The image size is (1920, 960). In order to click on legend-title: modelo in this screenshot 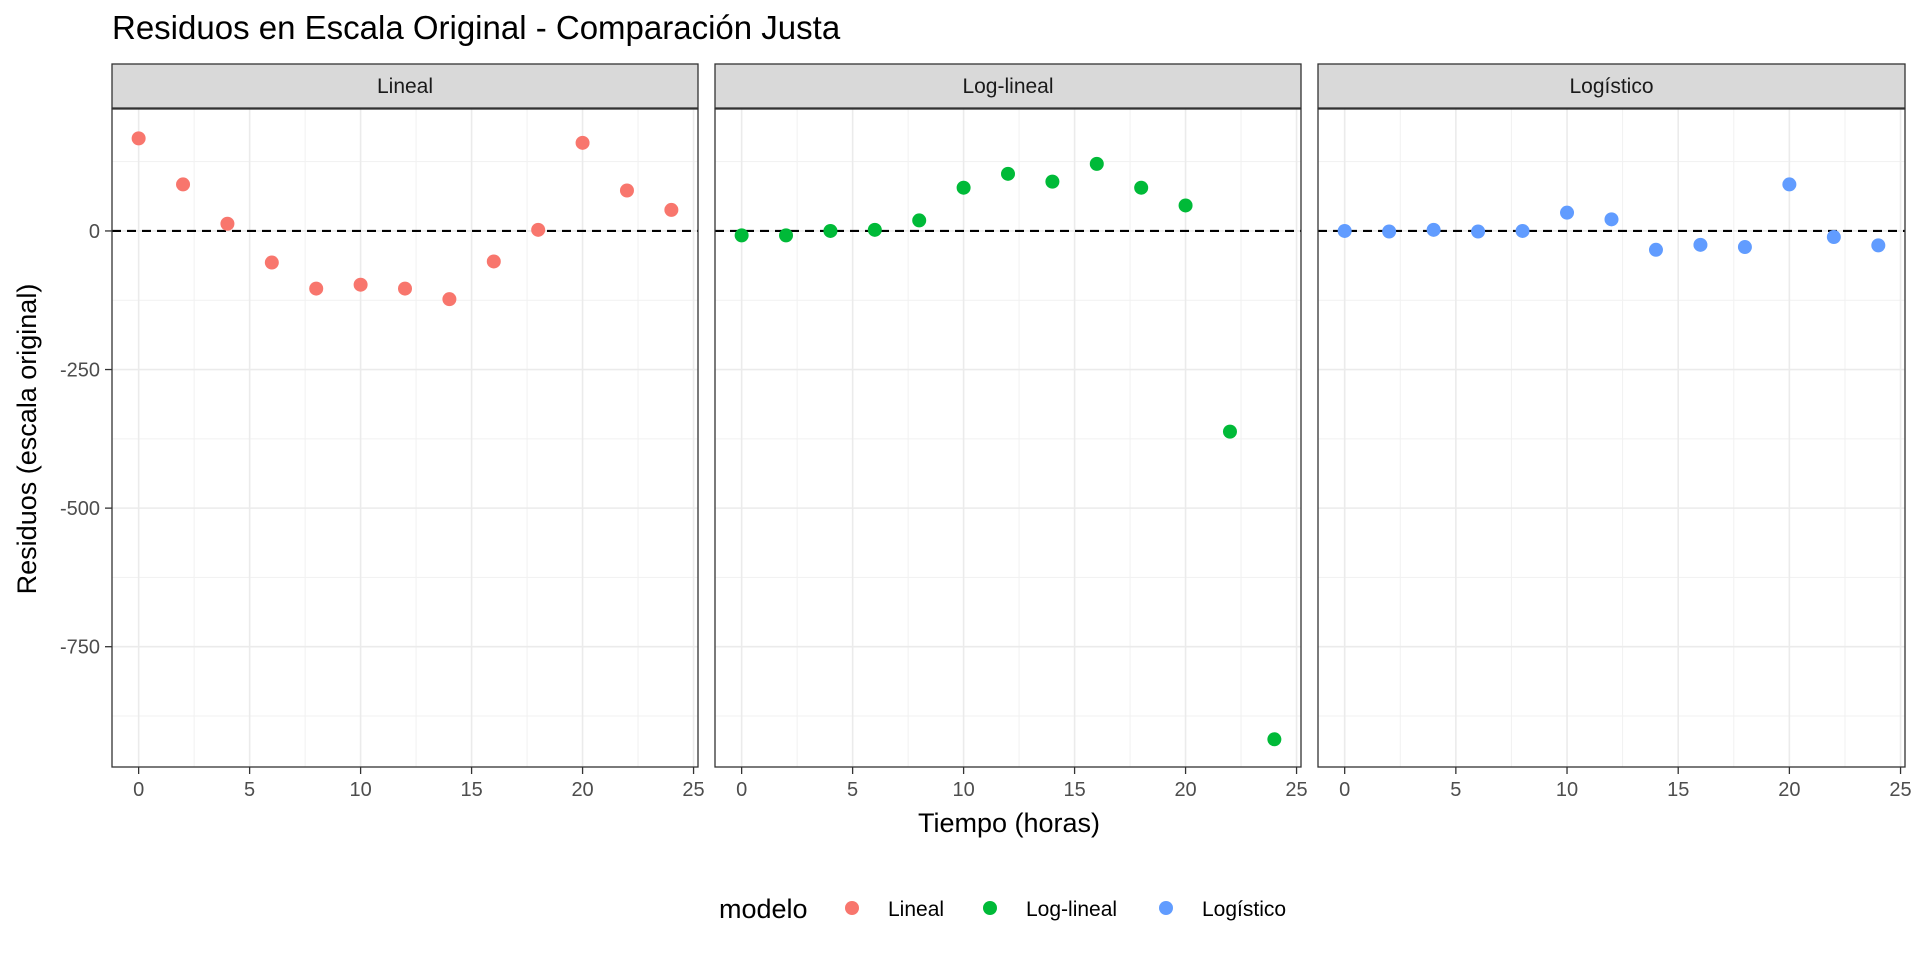, I will do `click(763, 909)`.